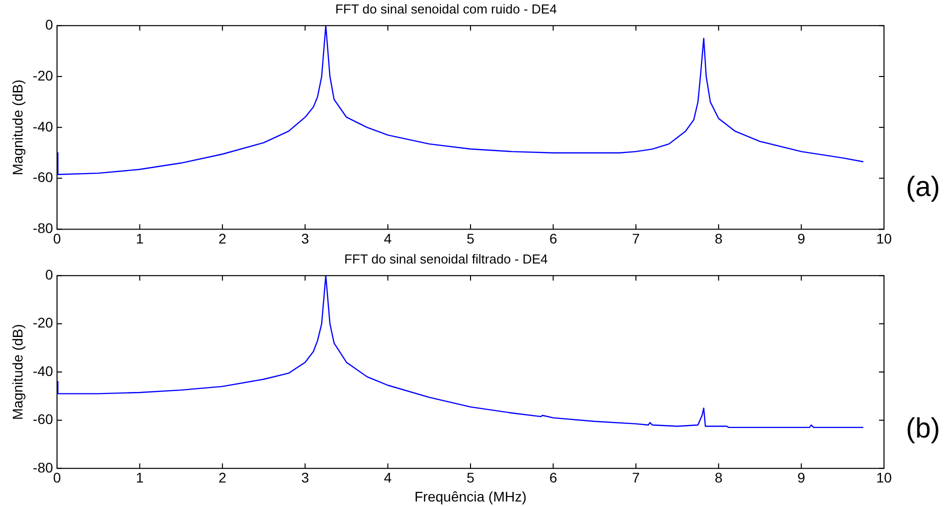 Image resolution: width=950 pixels, height=506 pixels. I want to click on x-axis-title: Frequência (MHz), so click(470, 496).